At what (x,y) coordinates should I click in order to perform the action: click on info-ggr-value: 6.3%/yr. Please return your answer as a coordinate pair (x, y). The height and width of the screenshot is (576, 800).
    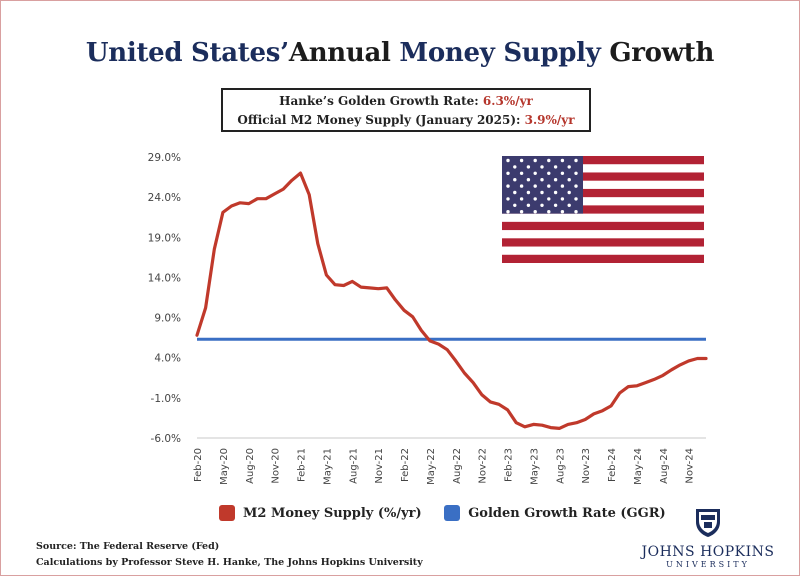
    Looking at the image, I should click on (507, 101).